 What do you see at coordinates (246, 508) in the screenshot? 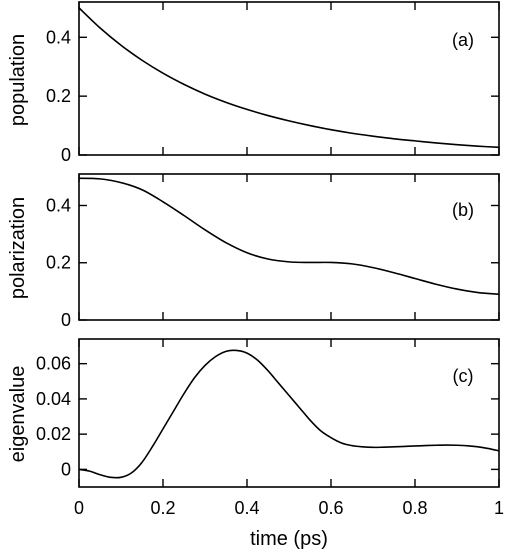
I see `x-tick-label: 0.4` at bounding box center [246, 508].